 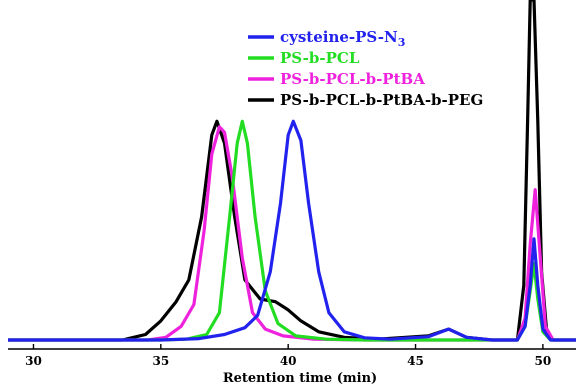 What do you see at coordinates (33, 361) in the screenshot?
I see `x-tick-label: 30` at bounding box center [33, 361].